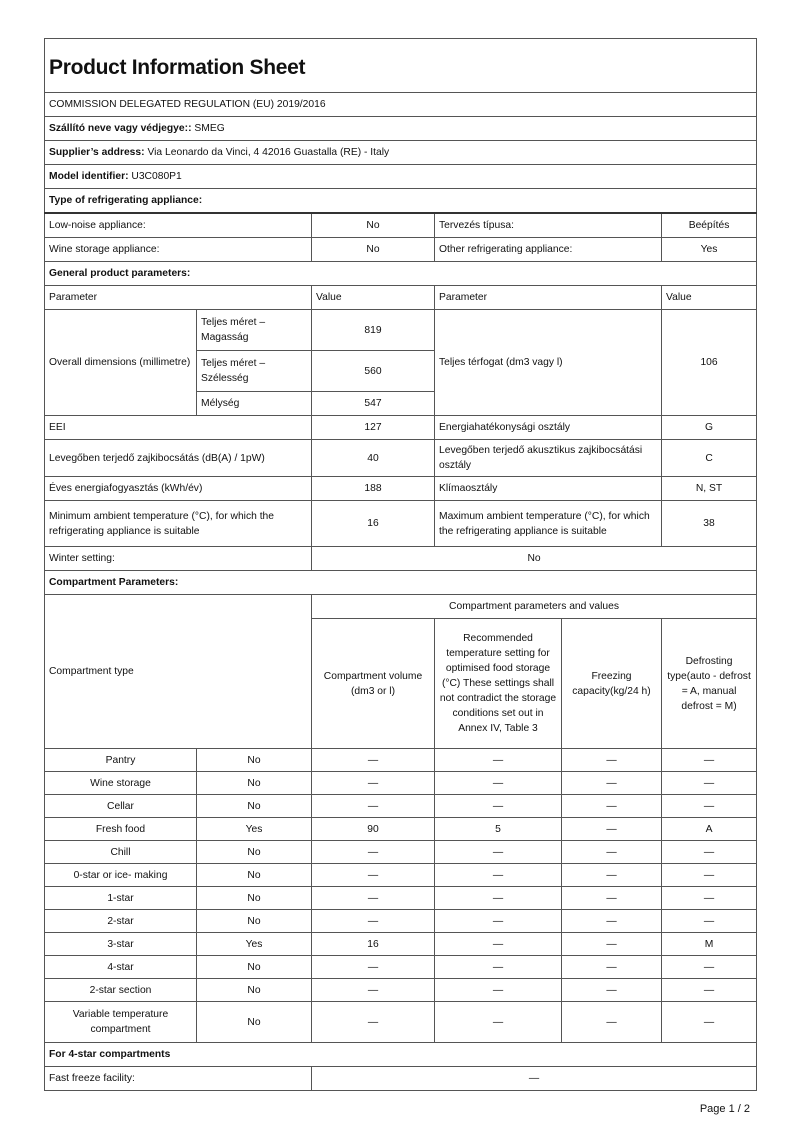 The width and height of the screenshot is (802, 1134). I want to click on depth-value: 547, so click(373, 403).